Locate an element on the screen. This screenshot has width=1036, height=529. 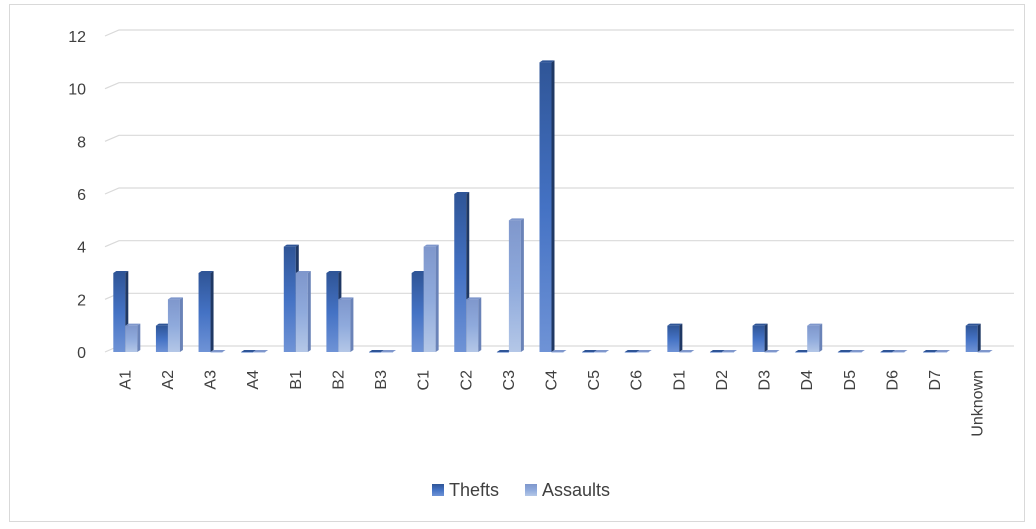
legend-item-thefts: Thefts is located at coordinates (465, 490).